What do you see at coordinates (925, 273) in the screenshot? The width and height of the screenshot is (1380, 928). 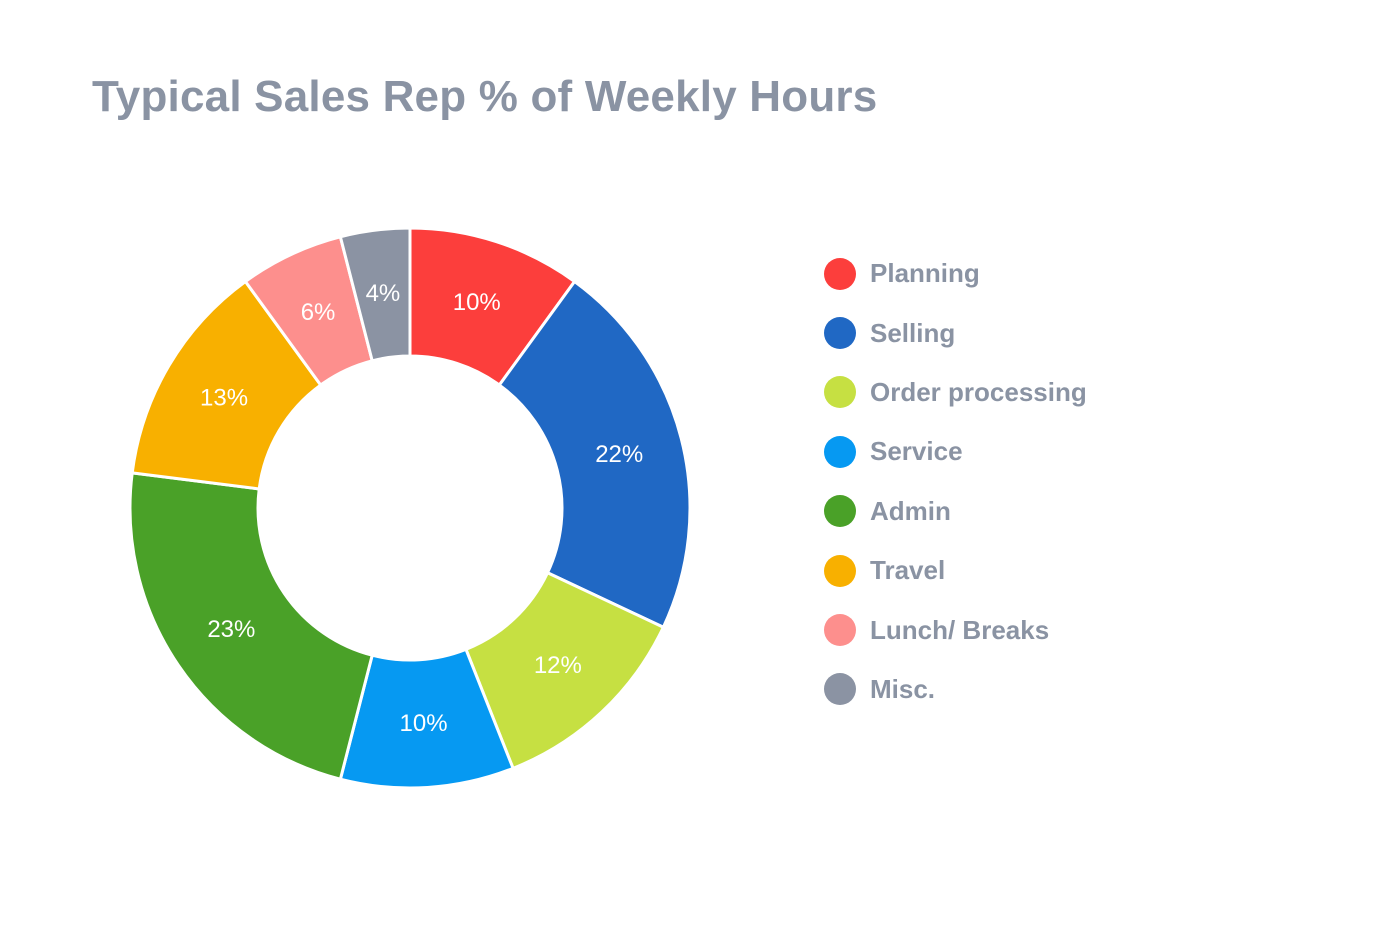 I see `legend-label: Planning` at bounding box center [925, 273].